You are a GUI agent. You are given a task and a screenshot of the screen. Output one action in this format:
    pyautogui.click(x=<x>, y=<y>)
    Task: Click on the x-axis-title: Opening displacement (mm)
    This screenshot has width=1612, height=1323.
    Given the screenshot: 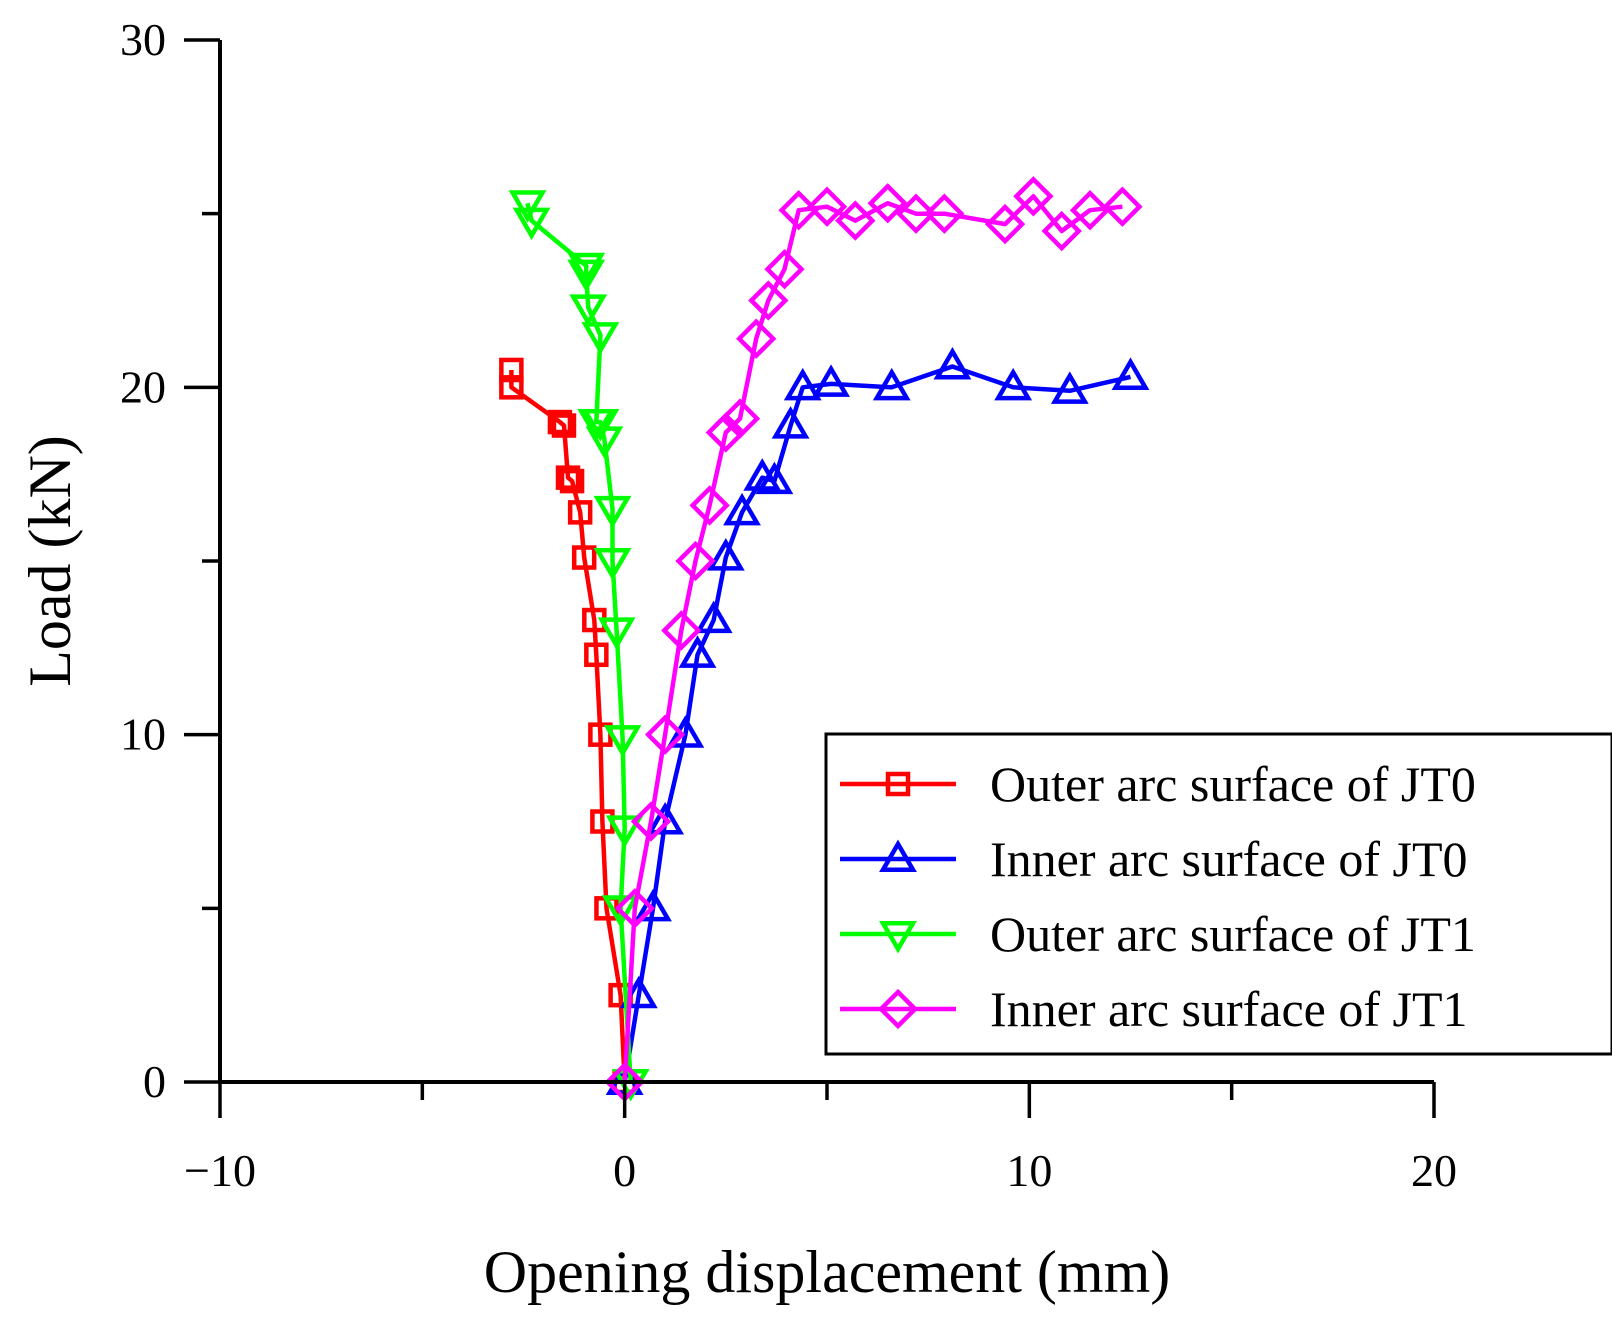 What is the action you would take?
    pyautogui.click(x=827, y=1272)
    